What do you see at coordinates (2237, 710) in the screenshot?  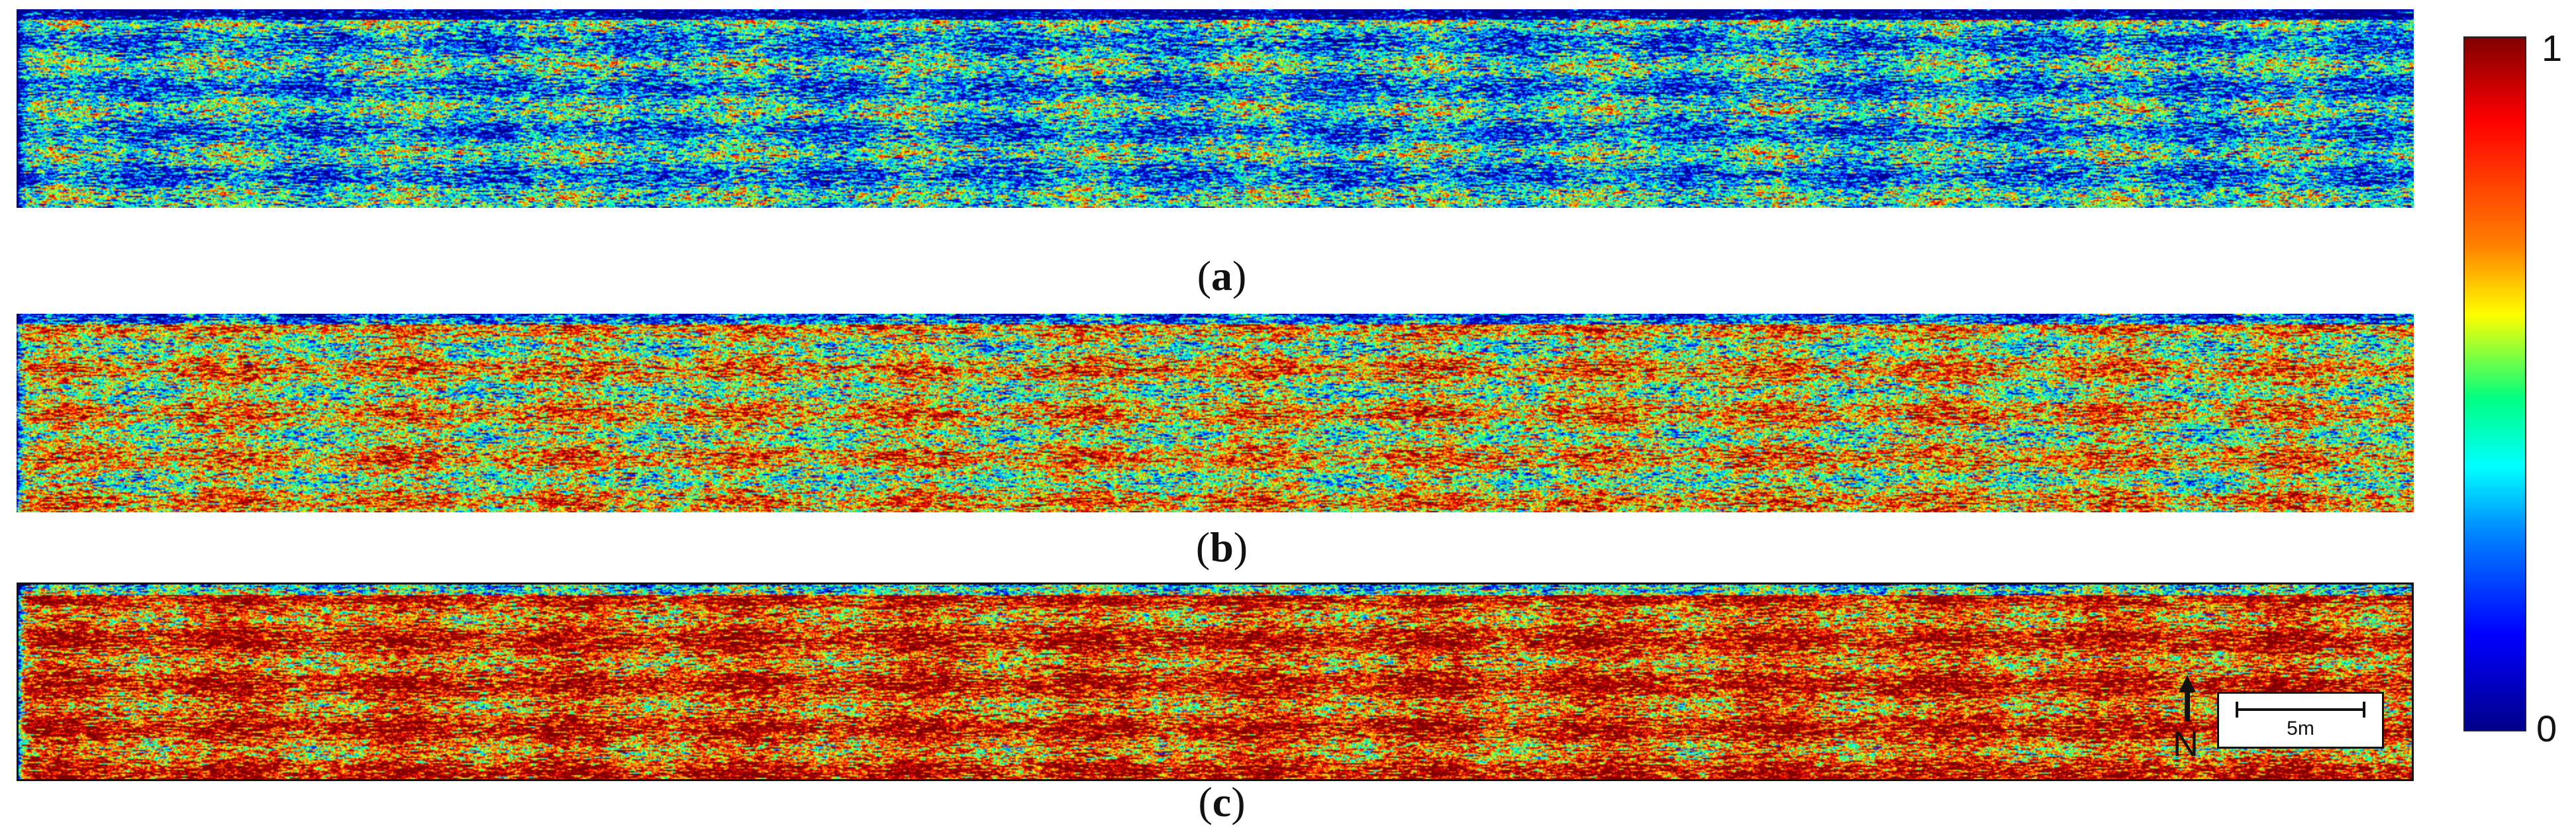 I see `scale-bar-tick-left` at bounding box center [2237, 710].